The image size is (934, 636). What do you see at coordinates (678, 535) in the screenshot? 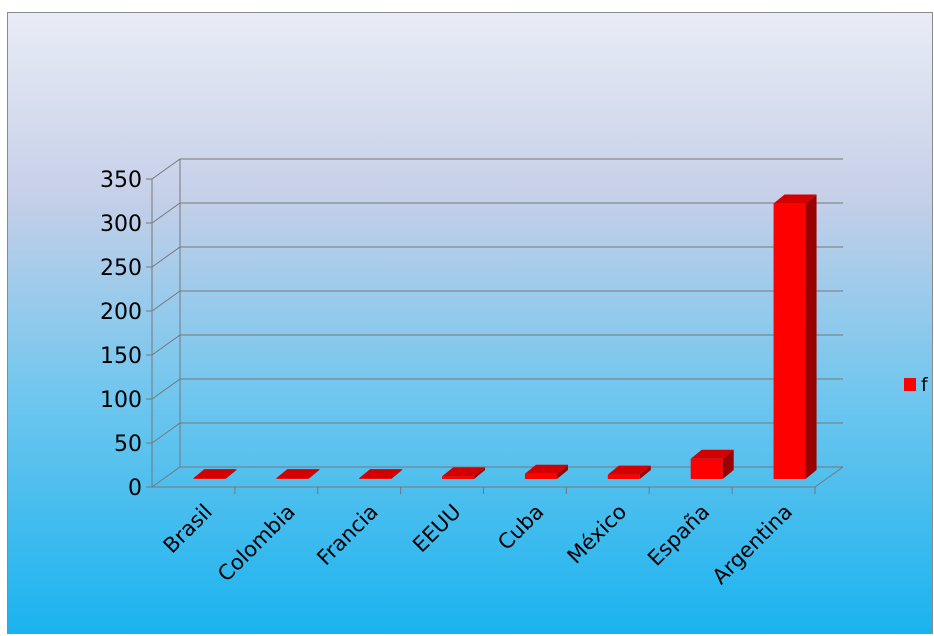
I see `x-category-label: España` at bounding box center [678, 535].